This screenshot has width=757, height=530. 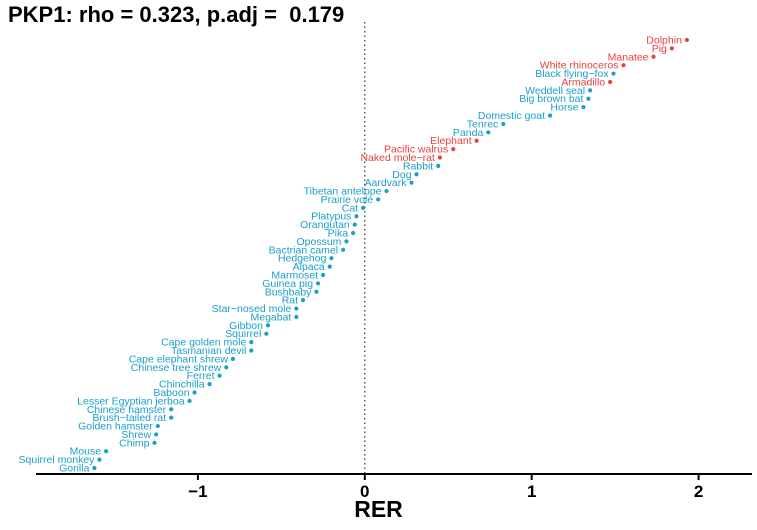 I want to click on point-label: Megabat, so click(x=270, y=317).